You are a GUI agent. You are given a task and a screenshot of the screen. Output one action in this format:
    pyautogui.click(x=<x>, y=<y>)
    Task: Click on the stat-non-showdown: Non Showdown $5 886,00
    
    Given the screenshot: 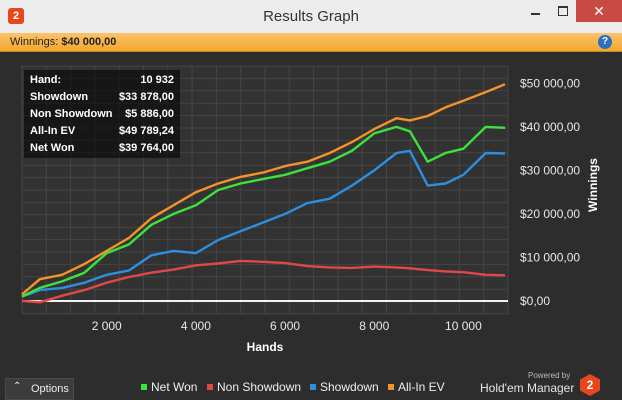 What is the action you would take?
    pyautogui.click(x=102, y=114)
    